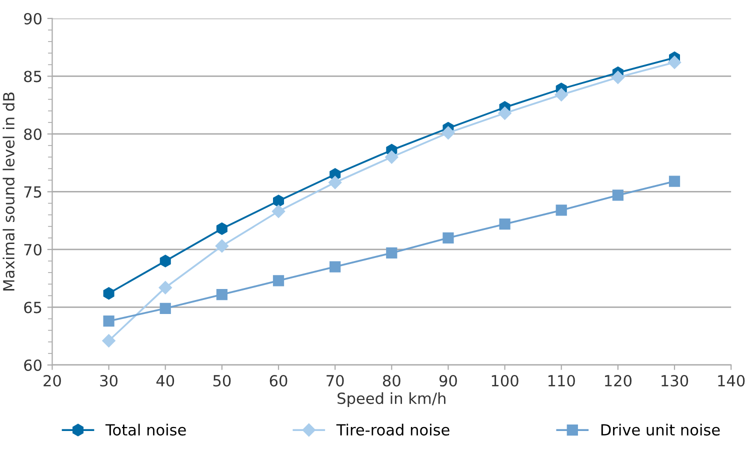  Describe the element at coordinates (33, 365) in the screenshot. I see `y-tick-label: 60` at that location.